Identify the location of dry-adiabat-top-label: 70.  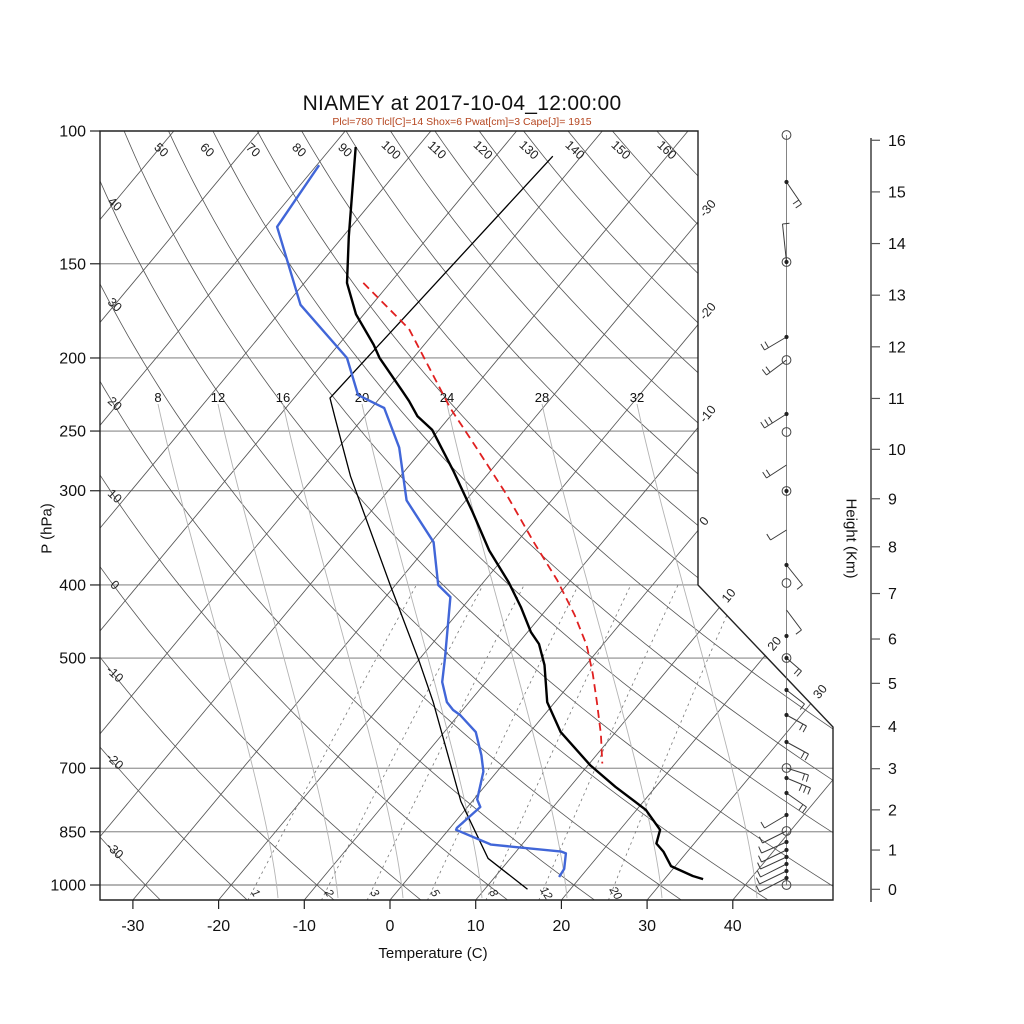
(253, 150).